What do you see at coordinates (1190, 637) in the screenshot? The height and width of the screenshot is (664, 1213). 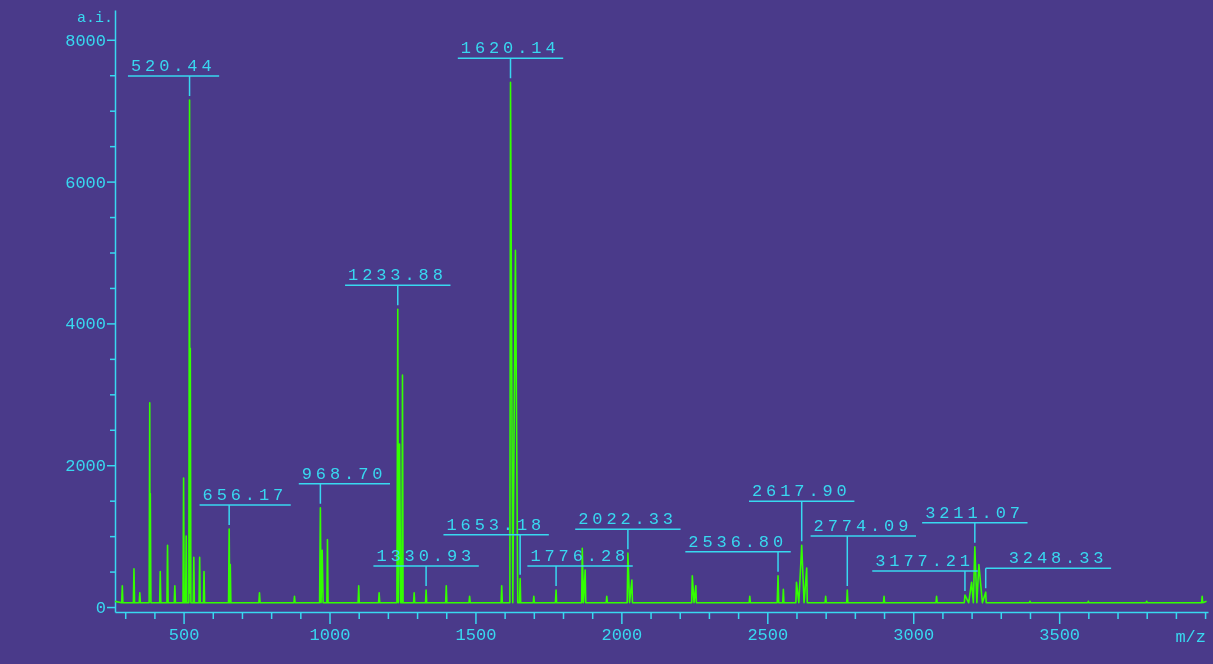 I see `x-axis-title: m/z` at bounding box center [1190, 637].